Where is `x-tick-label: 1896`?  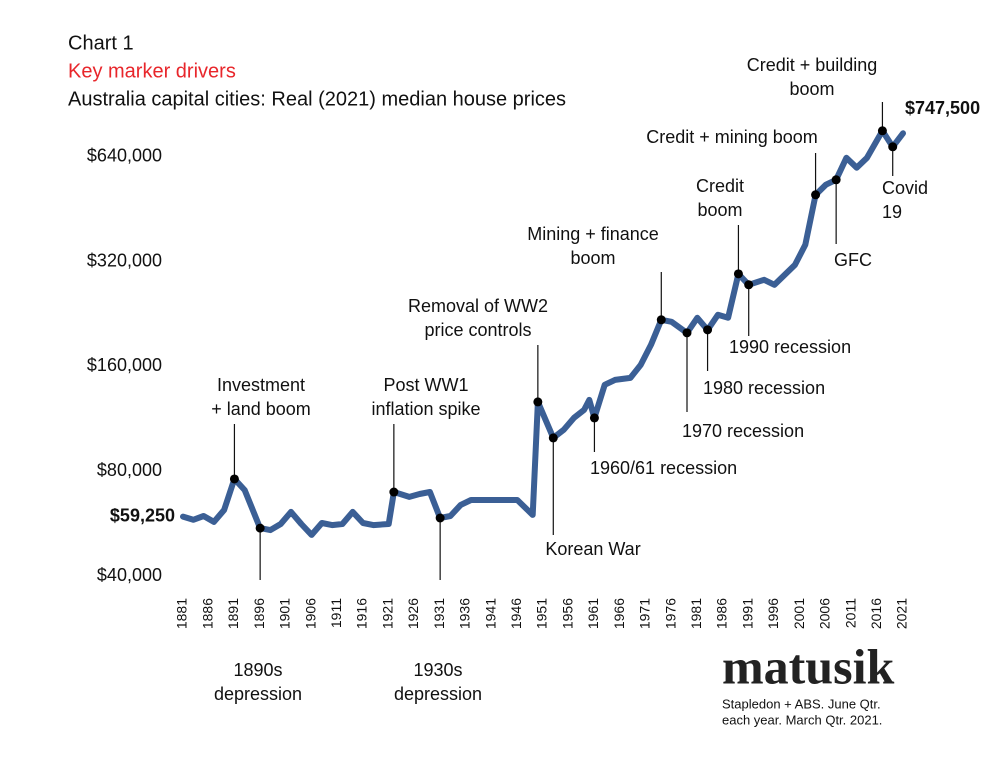
x-tick-label: 1896 is located at coordinates (259, 613).